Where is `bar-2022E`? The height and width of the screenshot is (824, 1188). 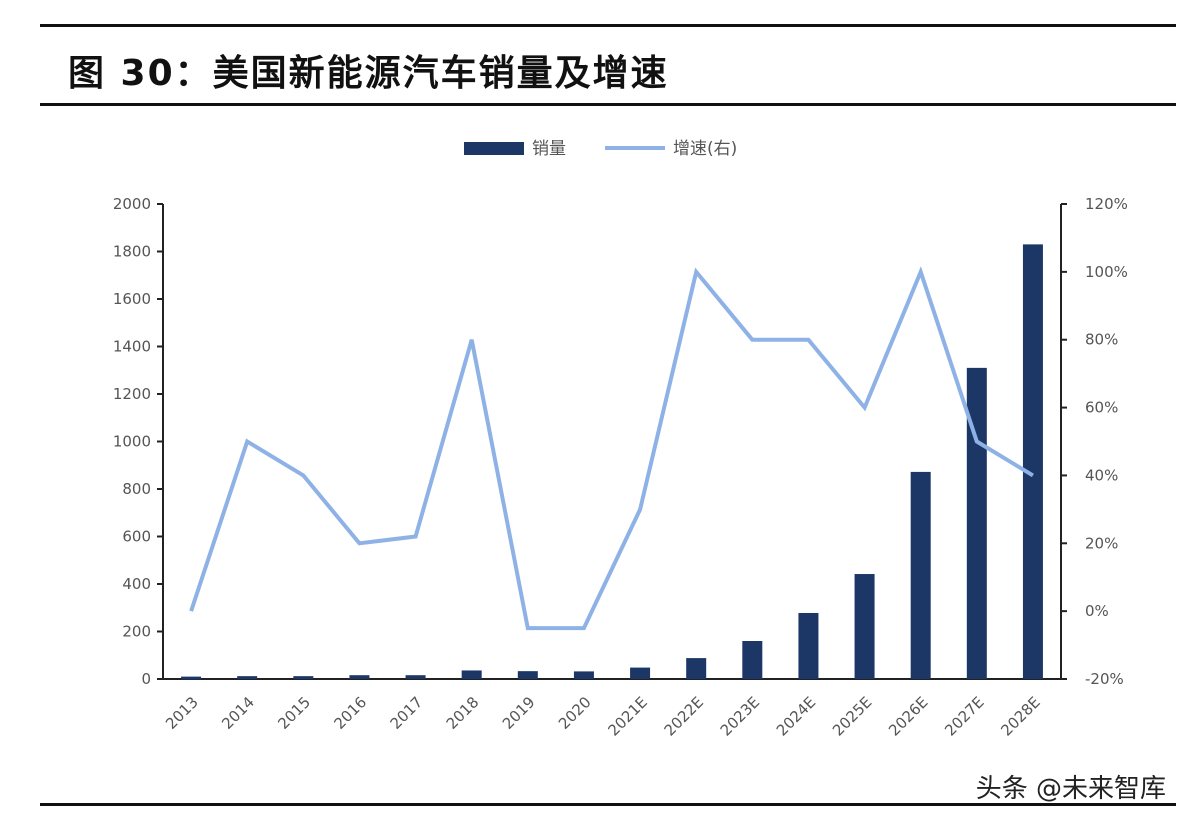 bar-2022E is located at coordinates (696, 668).